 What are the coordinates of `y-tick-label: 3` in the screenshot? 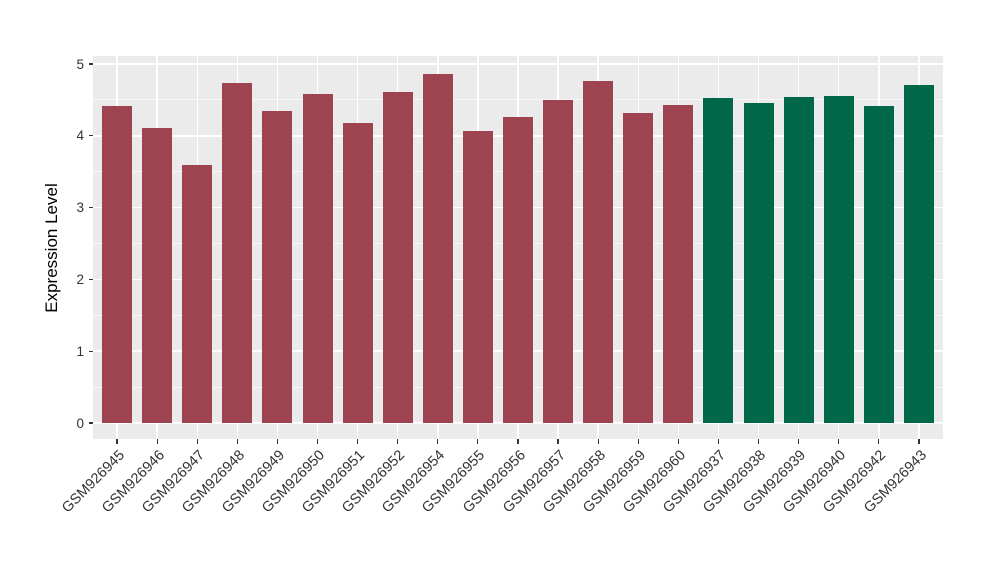 It's located at (80, 208).